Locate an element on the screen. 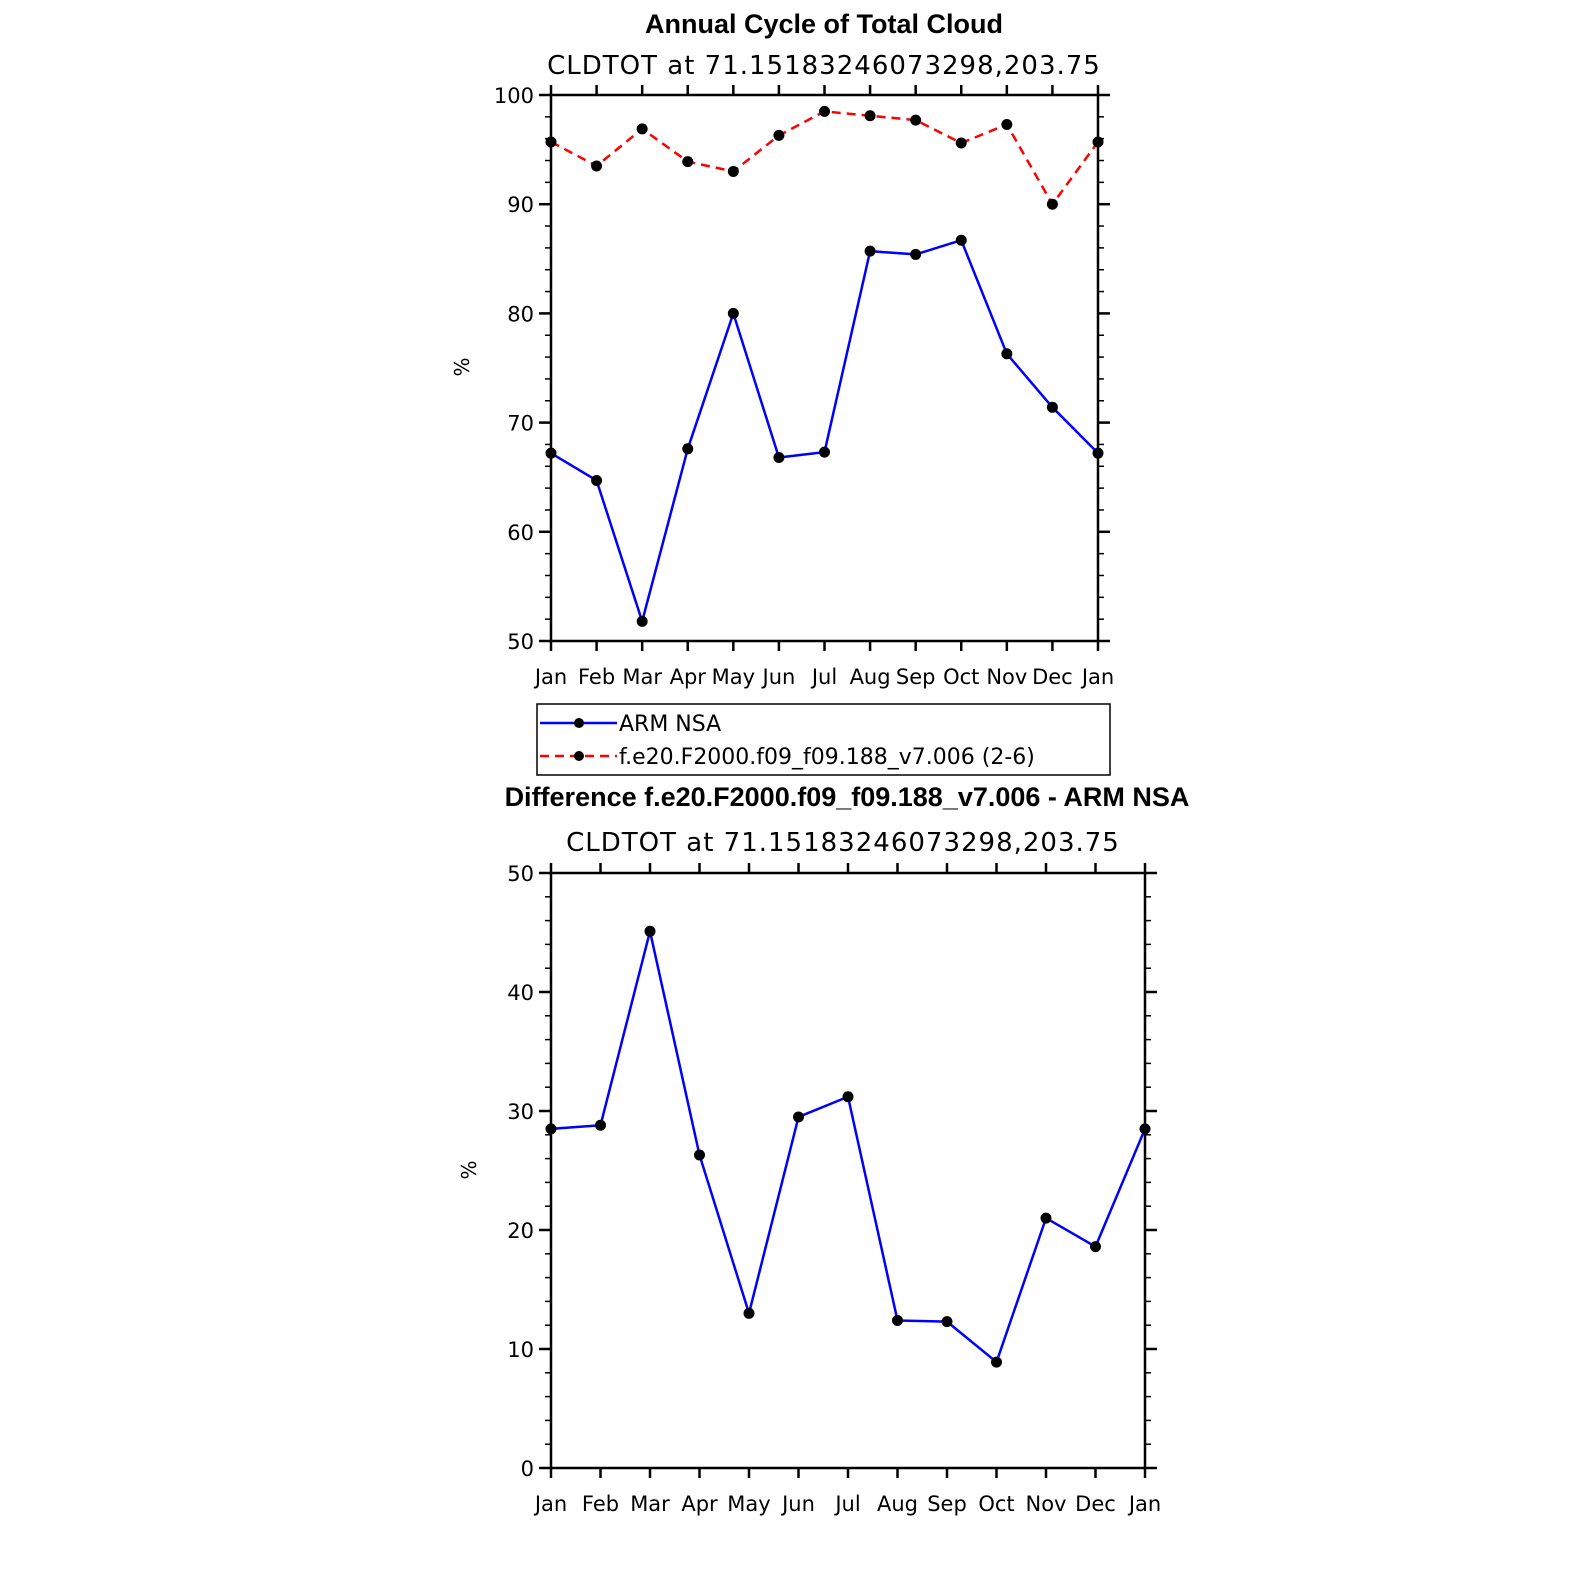 The image size is (1574, 1574). chart1-plot-frame is located at coordinates (824, 368).